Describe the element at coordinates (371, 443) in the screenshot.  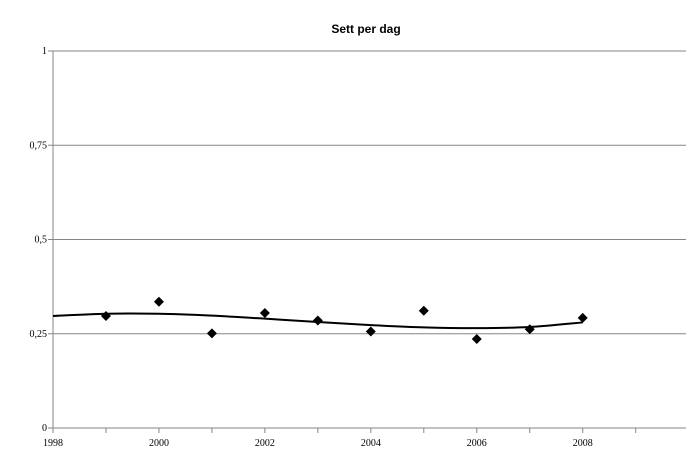
I see `x-tick-label: 2004` at that location.